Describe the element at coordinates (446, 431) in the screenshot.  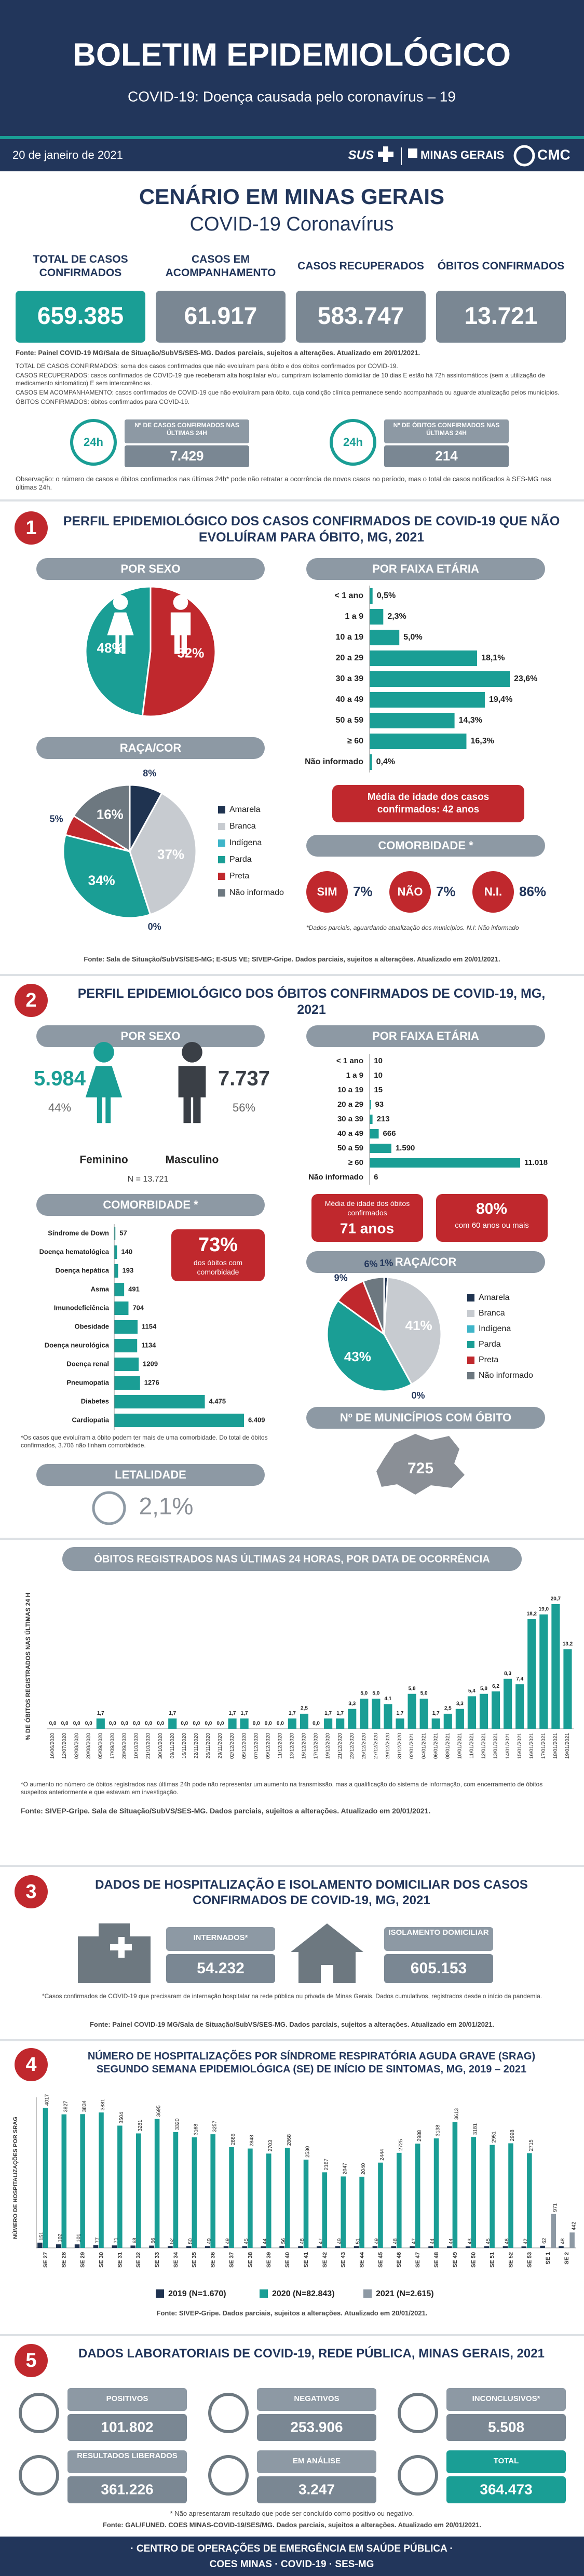
I see `last24-label-box` at that location.